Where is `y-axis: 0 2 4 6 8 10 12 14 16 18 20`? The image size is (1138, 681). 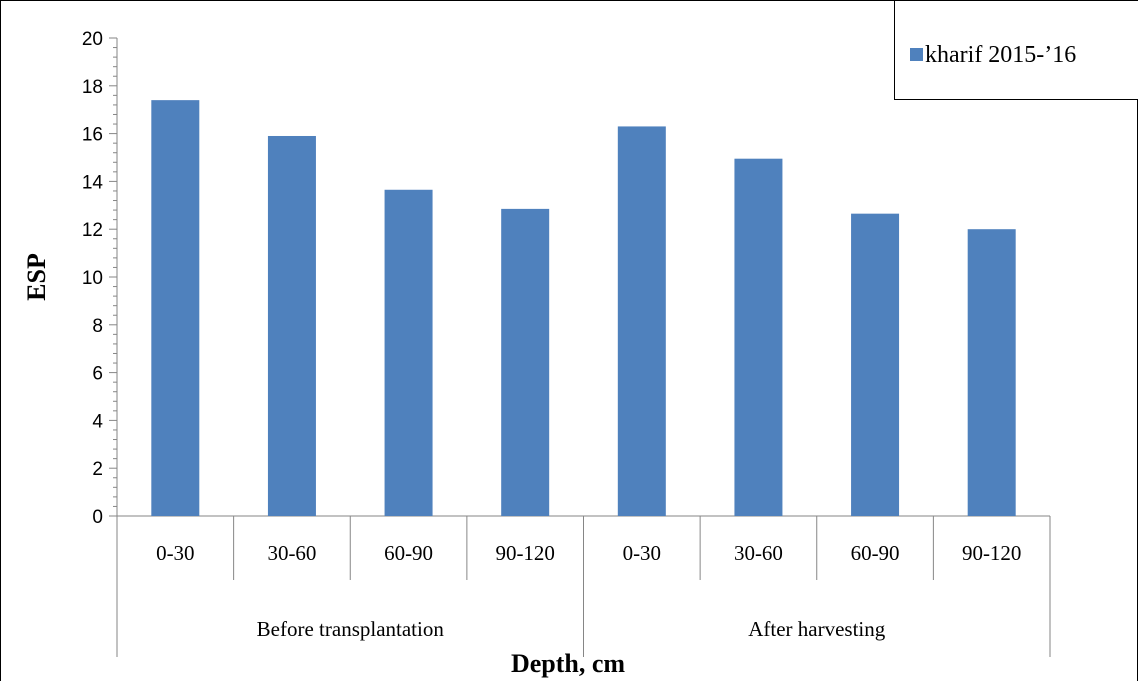 y-axis: 0 2 4 6 8 10 12 14 16 18 20 is located at coordinates (100, 278).